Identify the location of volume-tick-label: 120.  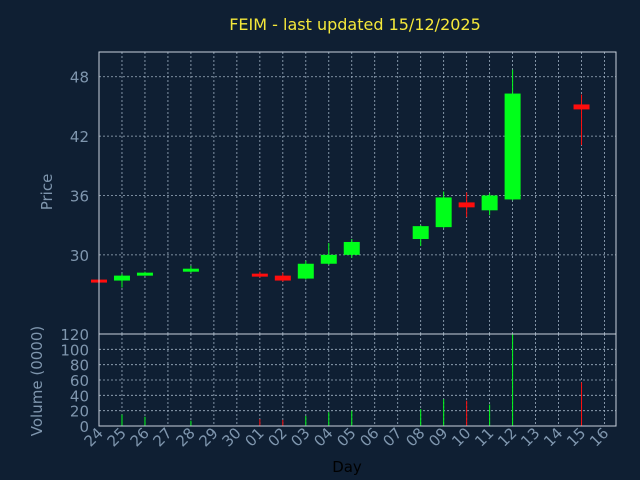
(74, 335).